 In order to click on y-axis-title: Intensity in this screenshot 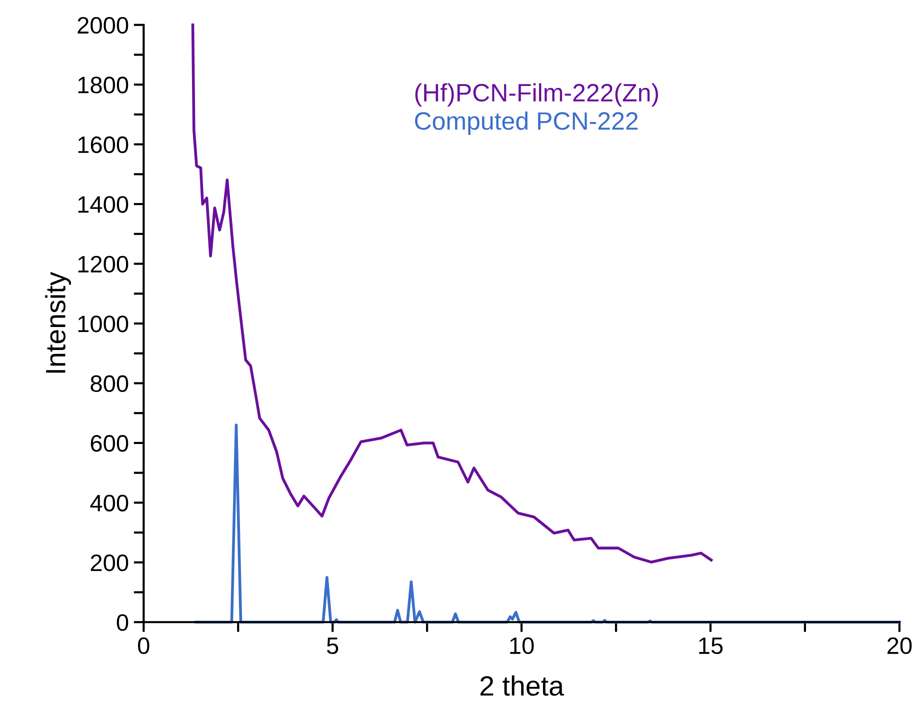, I will do `click(58, 322)`.